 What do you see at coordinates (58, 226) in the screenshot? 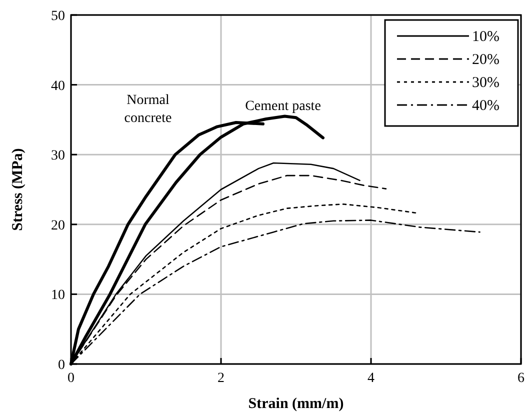
I see `y-tick-label: 20` at bounding box center [58, 226].